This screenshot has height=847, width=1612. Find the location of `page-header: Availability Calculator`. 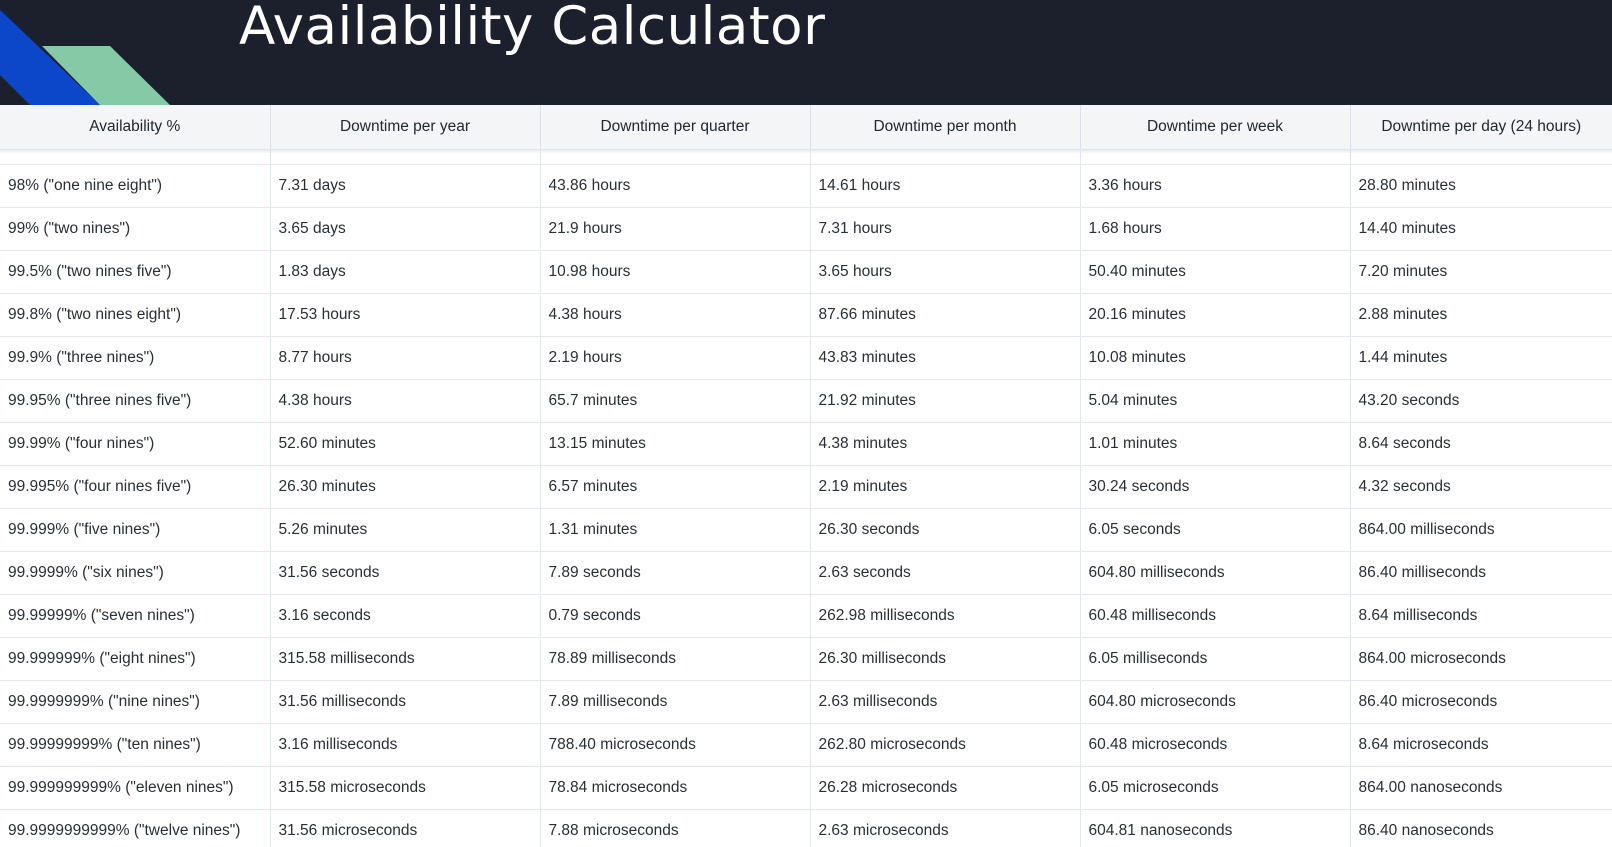

page-header: Availability Calculator is located at coordinates (806, 52).